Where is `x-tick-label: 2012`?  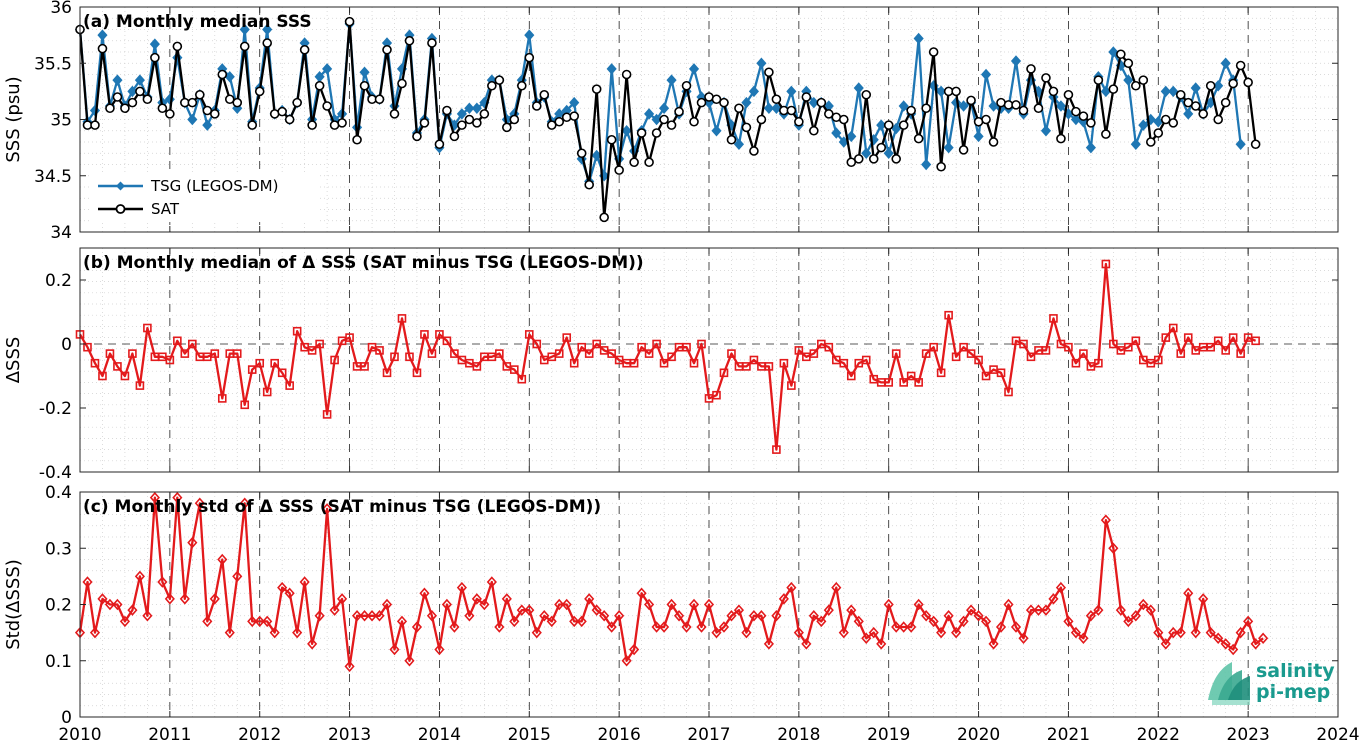
x-tick-label: 2012 is located at coordinates (259, 735).